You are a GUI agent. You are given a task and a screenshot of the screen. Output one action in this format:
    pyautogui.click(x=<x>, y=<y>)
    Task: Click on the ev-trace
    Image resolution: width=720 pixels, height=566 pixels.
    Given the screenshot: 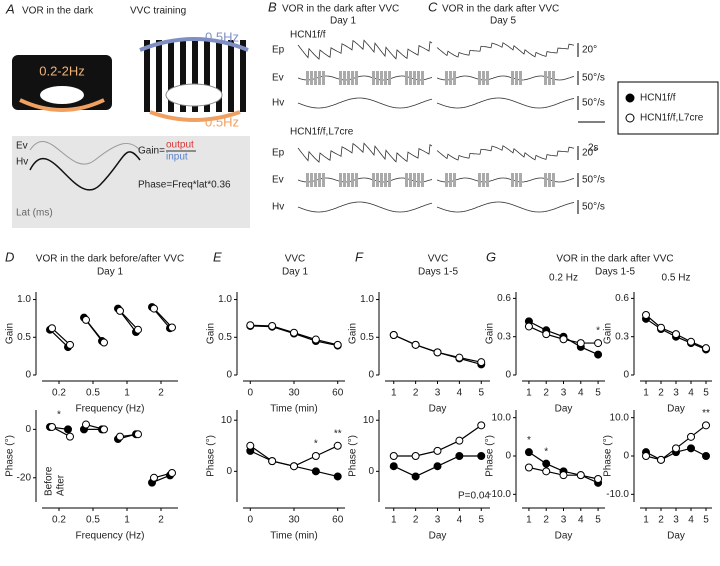 What is the action you would take?
    pyautogui.click(x=85, y=153)
    